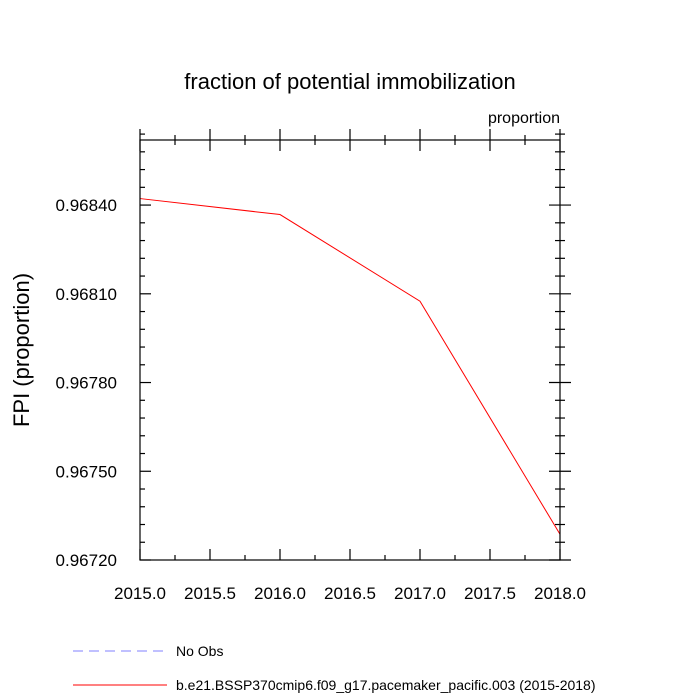 This screenshot has height=700, width=700. What do you see at coordinates (86, 560) in the screenshot?
I see `y-tick-label: 0.96720` at bounding box center [86, 560].